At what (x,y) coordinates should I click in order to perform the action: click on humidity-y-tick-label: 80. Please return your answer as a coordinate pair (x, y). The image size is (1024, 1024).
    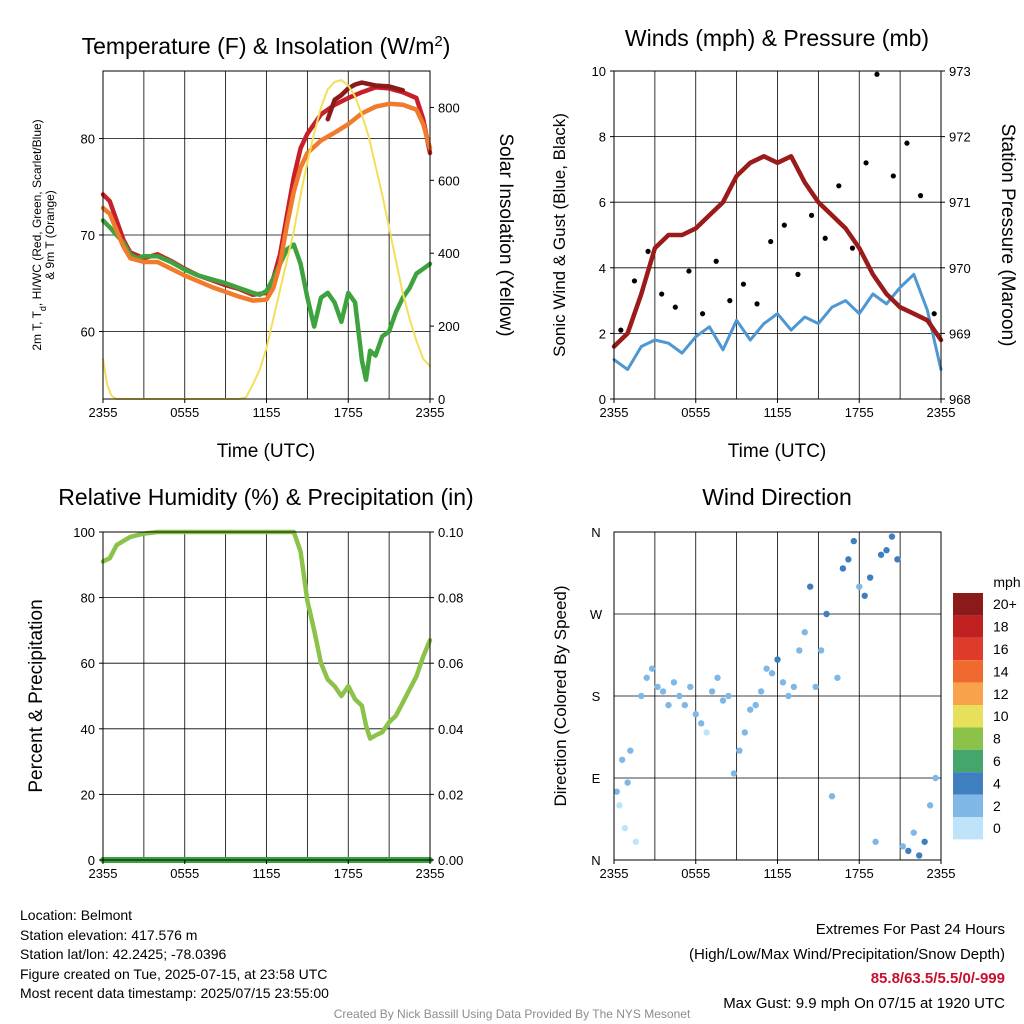
    Looking at the image, I should click on (88, 598).